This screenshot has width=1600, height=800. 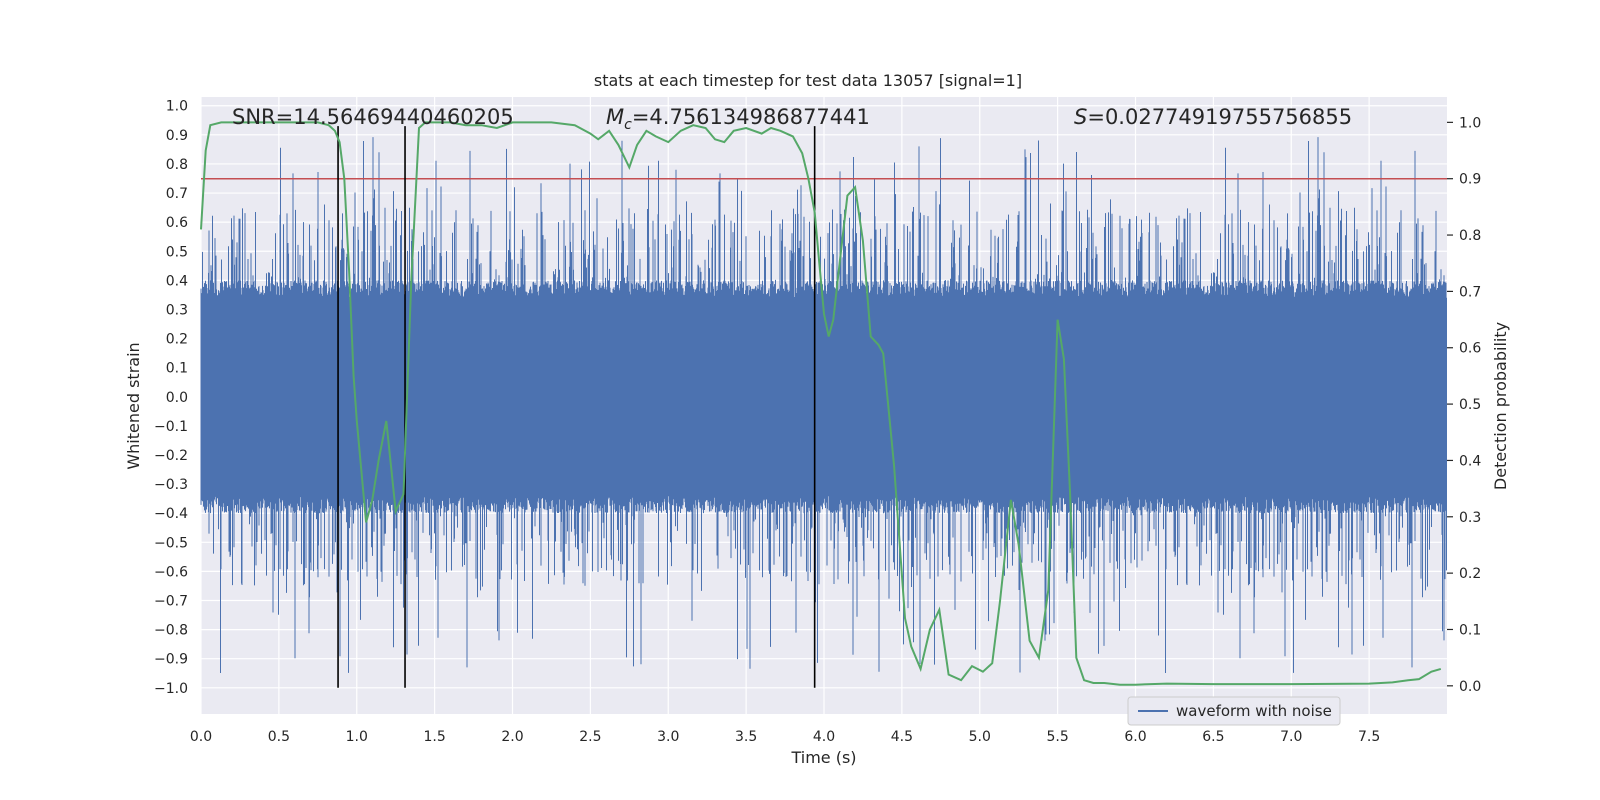 What do you see at coordinates (171, 660) in the screenshot?
I see `left-y-tick-label: −0.9` at bounding box center [171, 660].